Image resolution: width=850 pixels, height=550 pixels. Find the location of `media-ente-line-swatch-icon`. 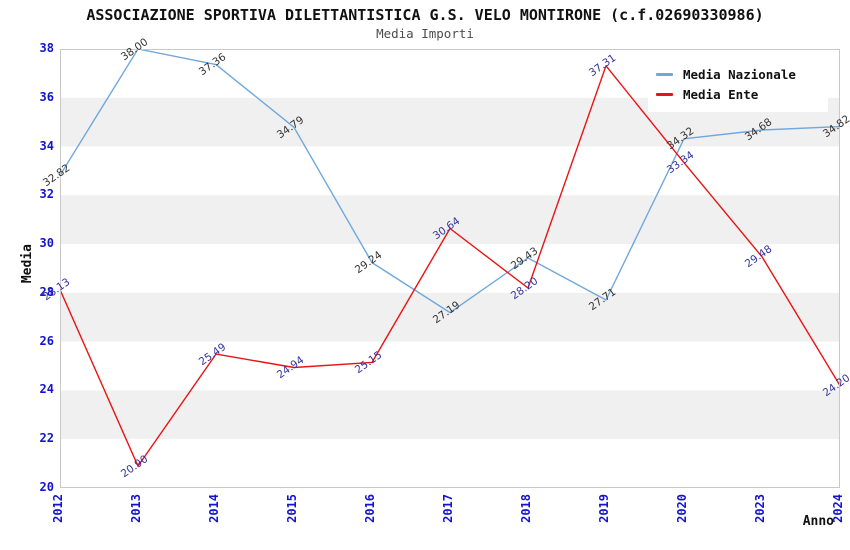

media-ente-line-swatch-icon is located at coordinates (664, 94).